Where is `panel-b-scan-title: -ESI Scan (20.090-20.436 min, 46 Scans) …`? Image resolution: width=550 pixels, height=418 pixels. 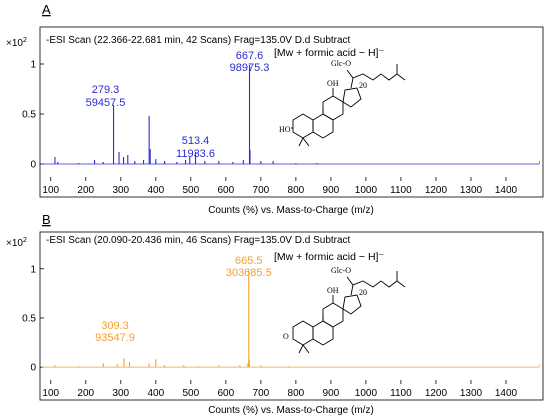
panel-b-scan-title: -ESI Scan (20.090-20.436 min, 46 Scans) … is located at coordinates (198, 240).